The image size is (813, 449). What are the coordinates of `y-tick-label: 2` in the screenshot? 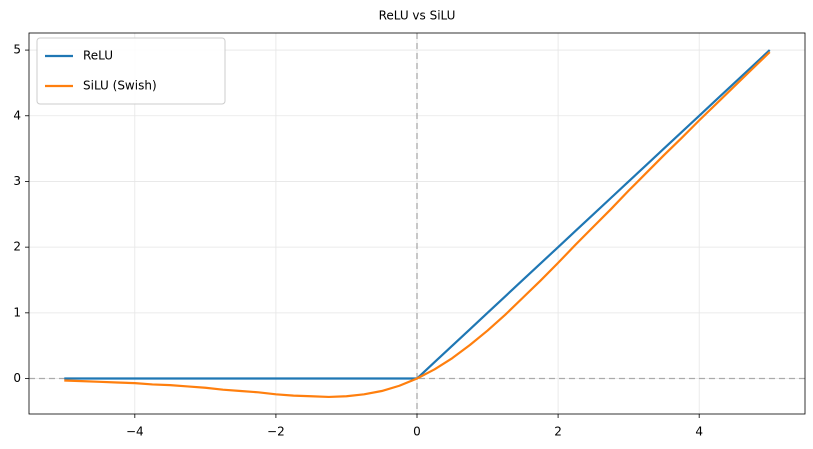 It's located at (17, 247).